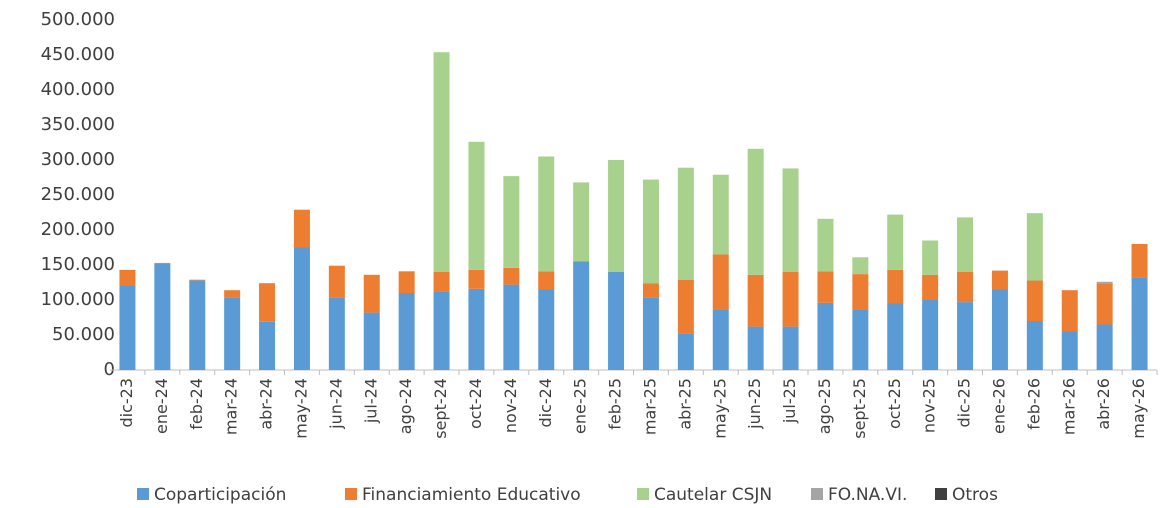 The width and height of the screenshot is (1160, 508). I want to click on y-tick-label: 350.000, so click(78, 124).